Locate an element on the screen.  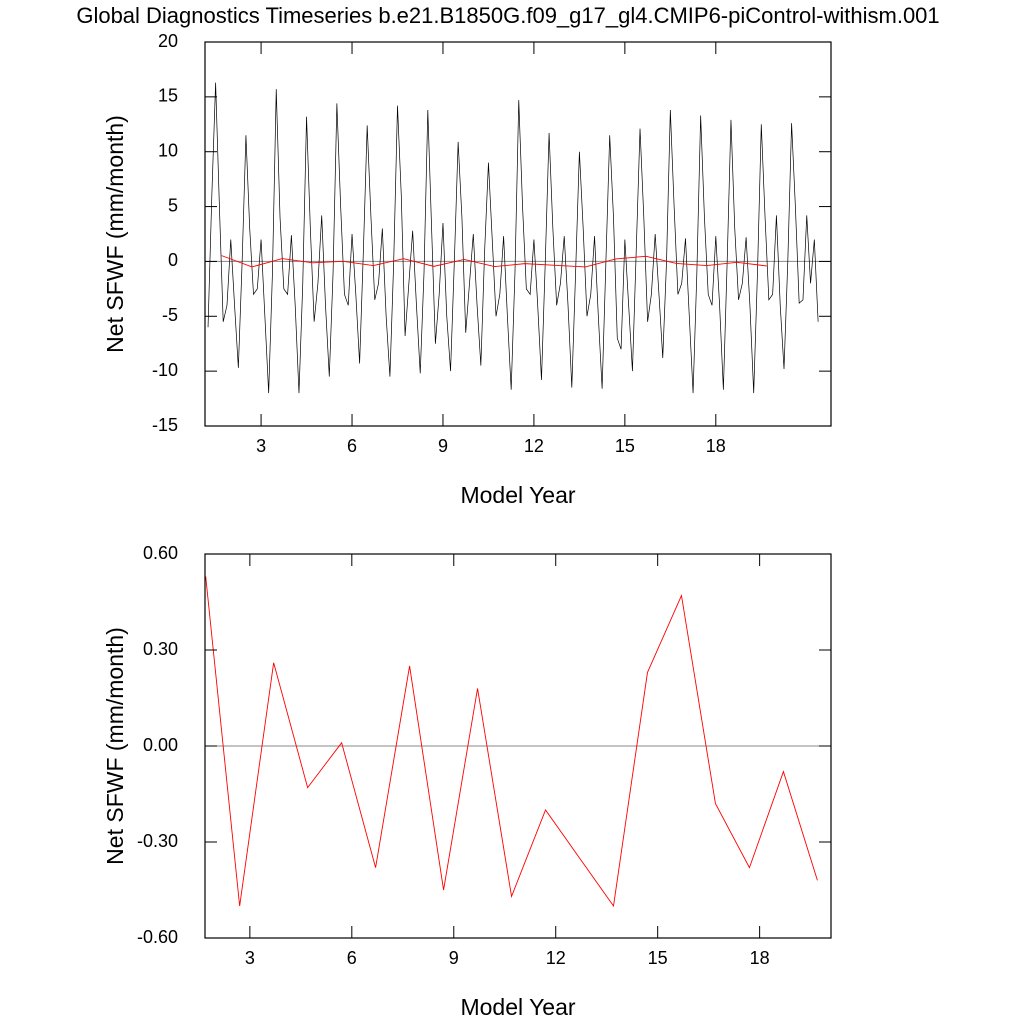
y-tick-label: 0.60 is located at coordinates (160, 553).